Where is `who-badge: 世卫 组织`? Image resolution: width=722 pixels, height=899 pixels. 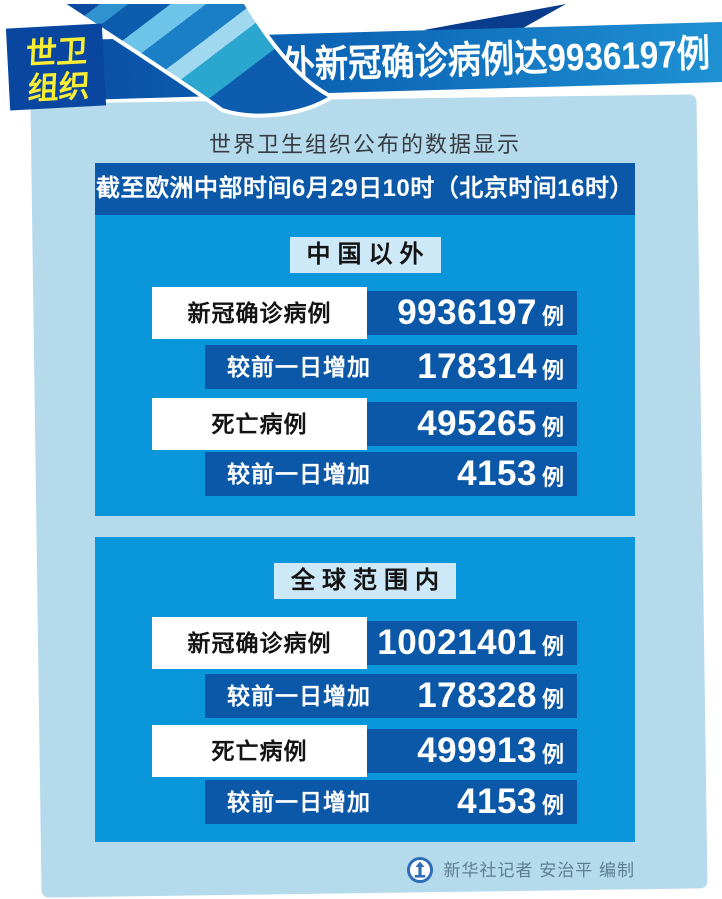
who-badge: 世卫 组织 is located at coordinates (56, 67).